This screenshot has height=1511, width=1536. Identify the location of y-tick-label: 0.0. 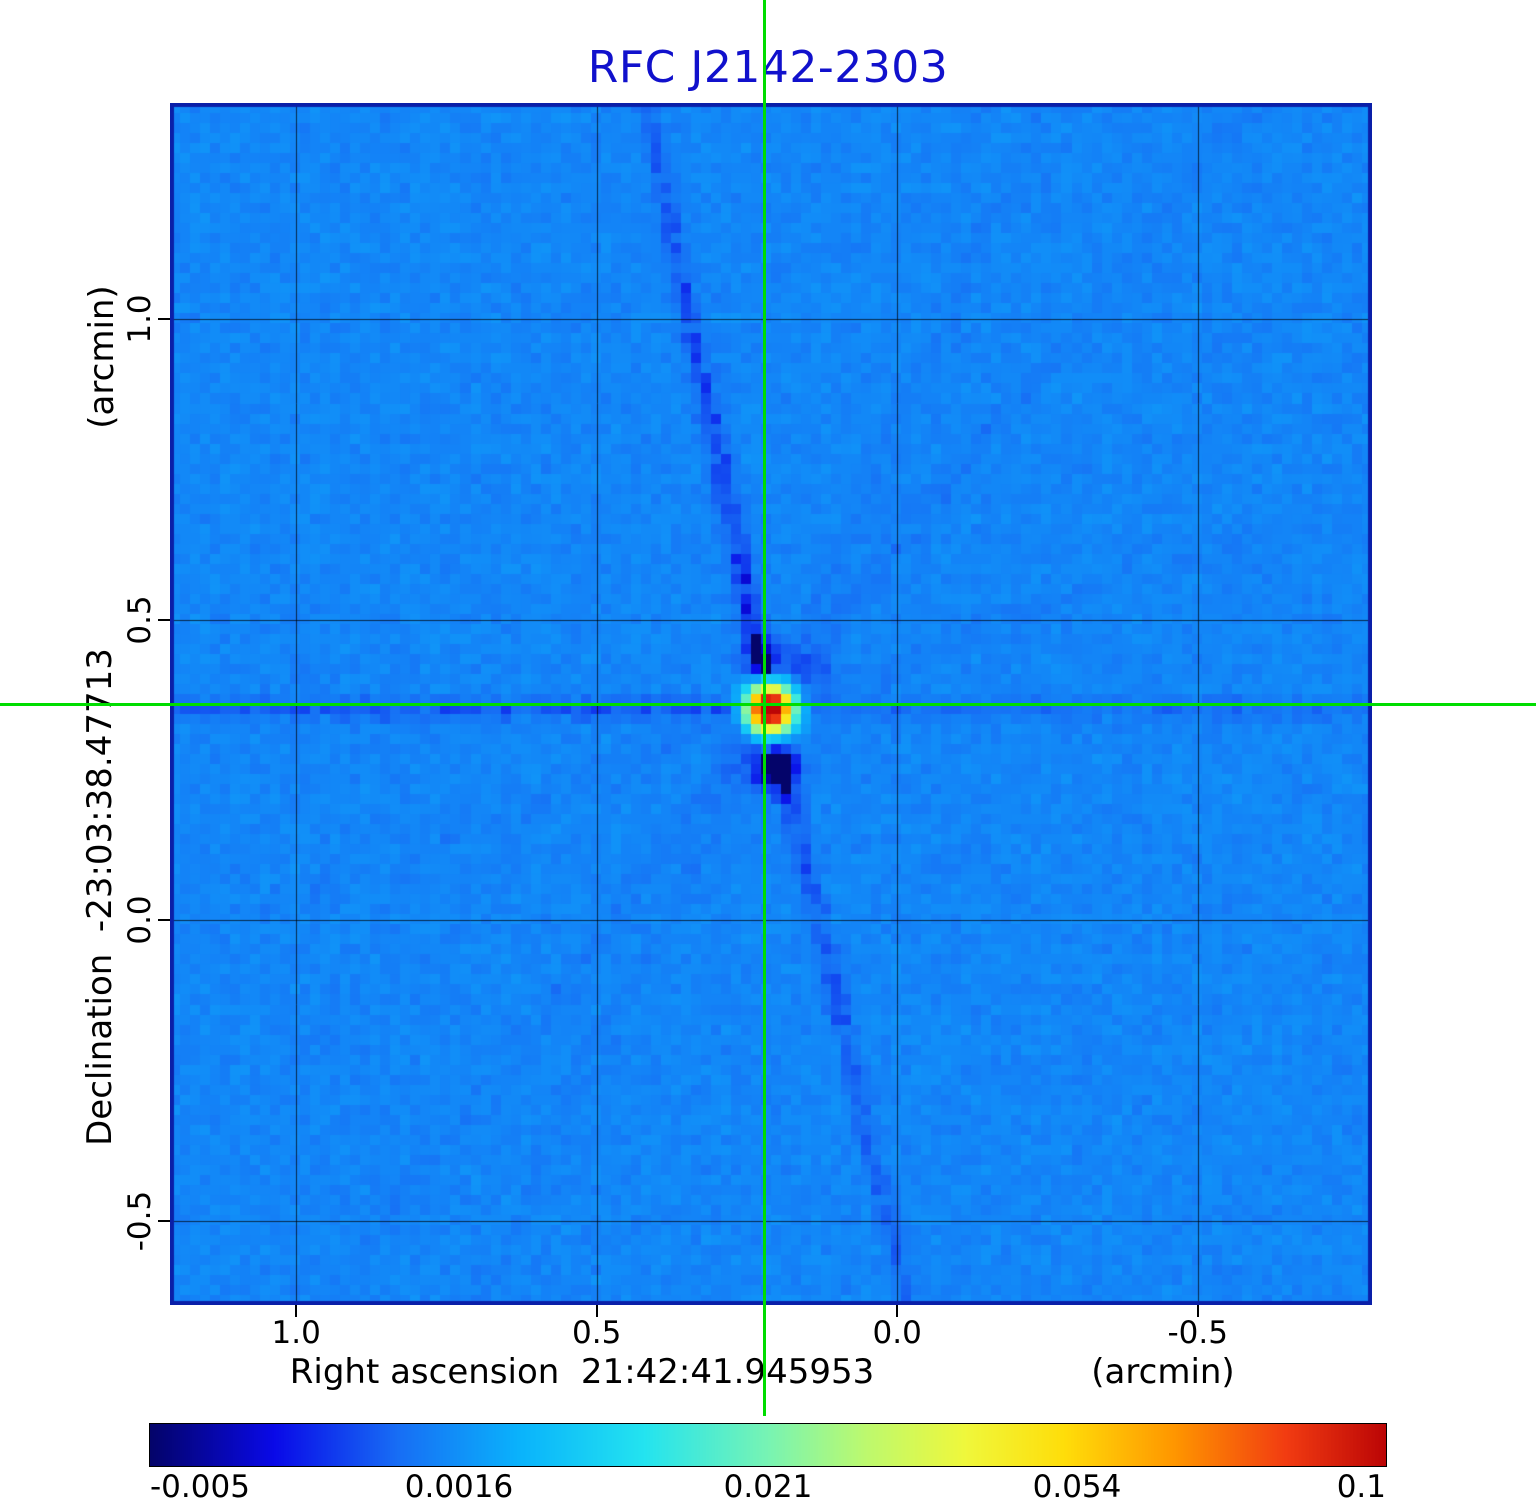
(140, 920).